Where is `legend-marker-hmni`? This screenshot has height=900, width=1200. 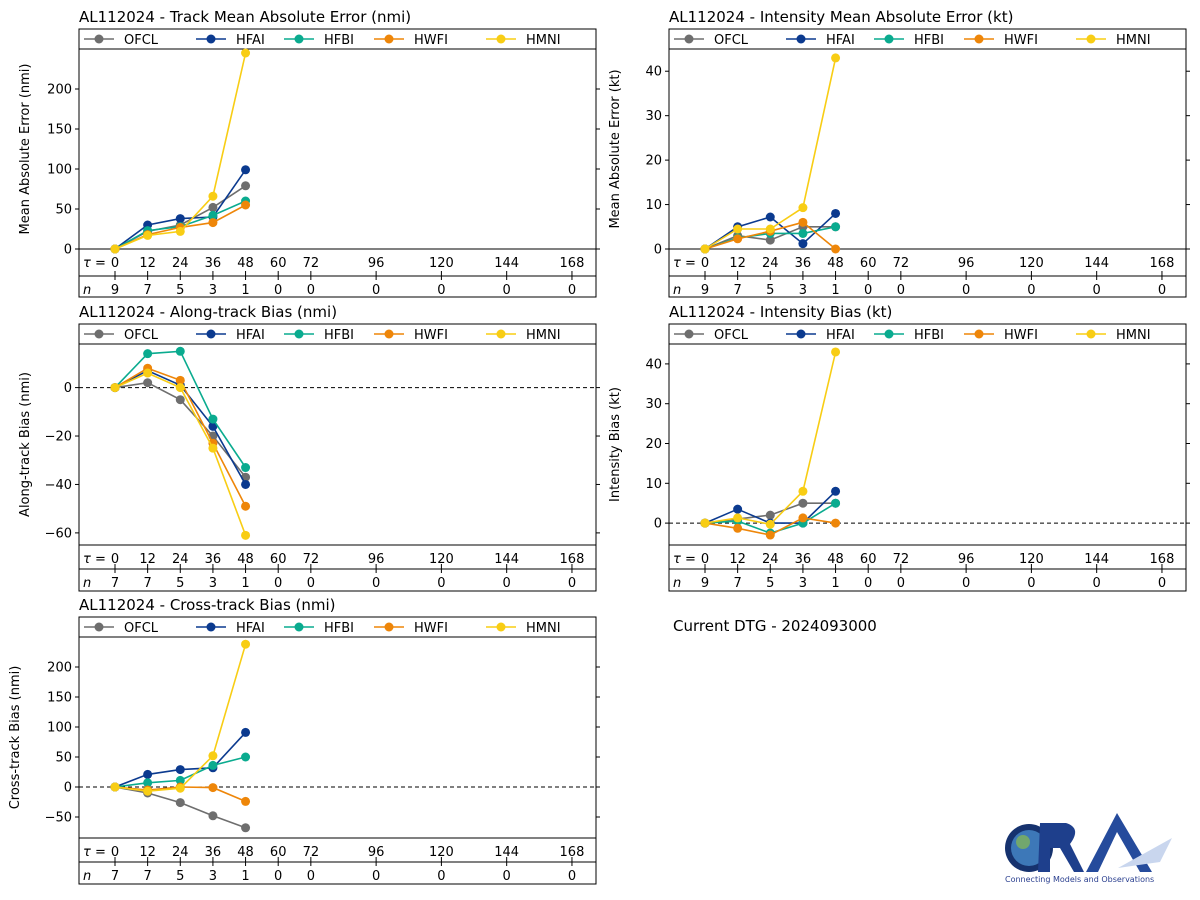
legend-marker-hmni is located at coordinates (501, 627).